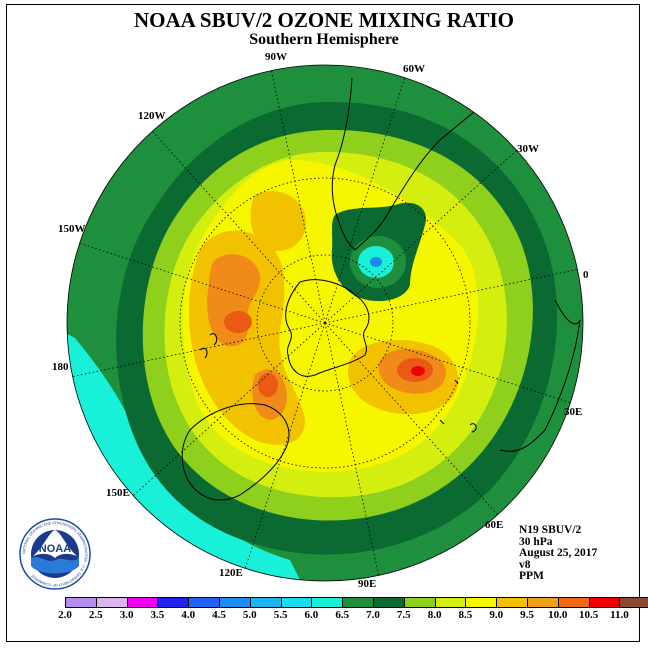 The height and width of the screenshot is (648, 648). I want to click on colorbar-tick-label: 7.5, so click(403, 615).